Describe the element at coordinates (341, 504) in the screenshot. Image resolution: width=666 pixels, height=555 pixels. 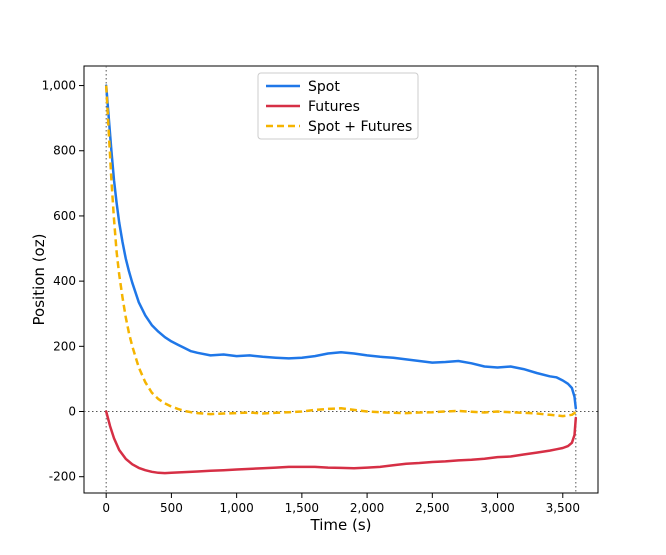
I see `x-axis: 0 500 1,000 1,500 2,000 2,500 3,000 3,500` at that location.